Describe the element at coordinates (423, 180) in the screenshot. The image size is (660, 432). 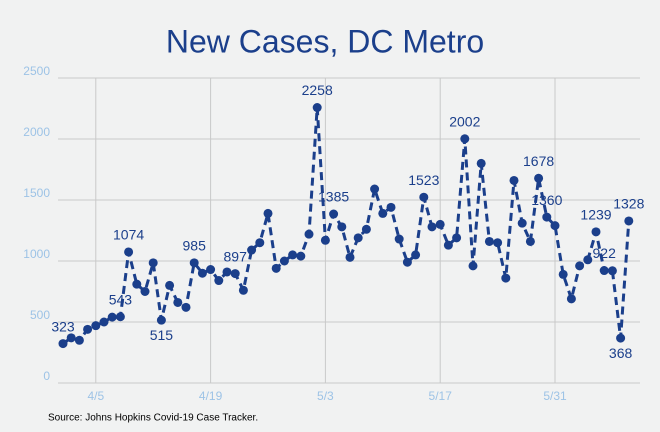
I see `data-label: 1523` at that location.